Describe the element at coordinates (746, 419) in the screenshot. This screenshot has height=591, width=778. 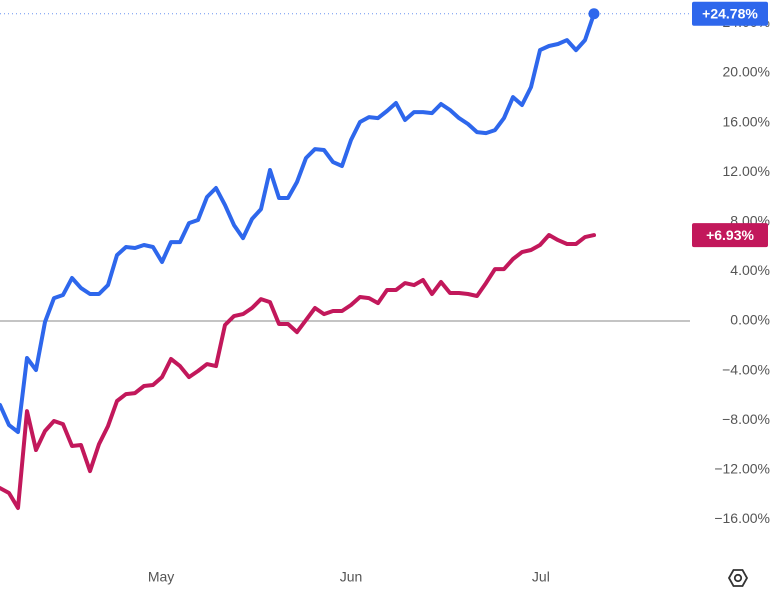
I see `y-tick-label: −8.00%` at that location.